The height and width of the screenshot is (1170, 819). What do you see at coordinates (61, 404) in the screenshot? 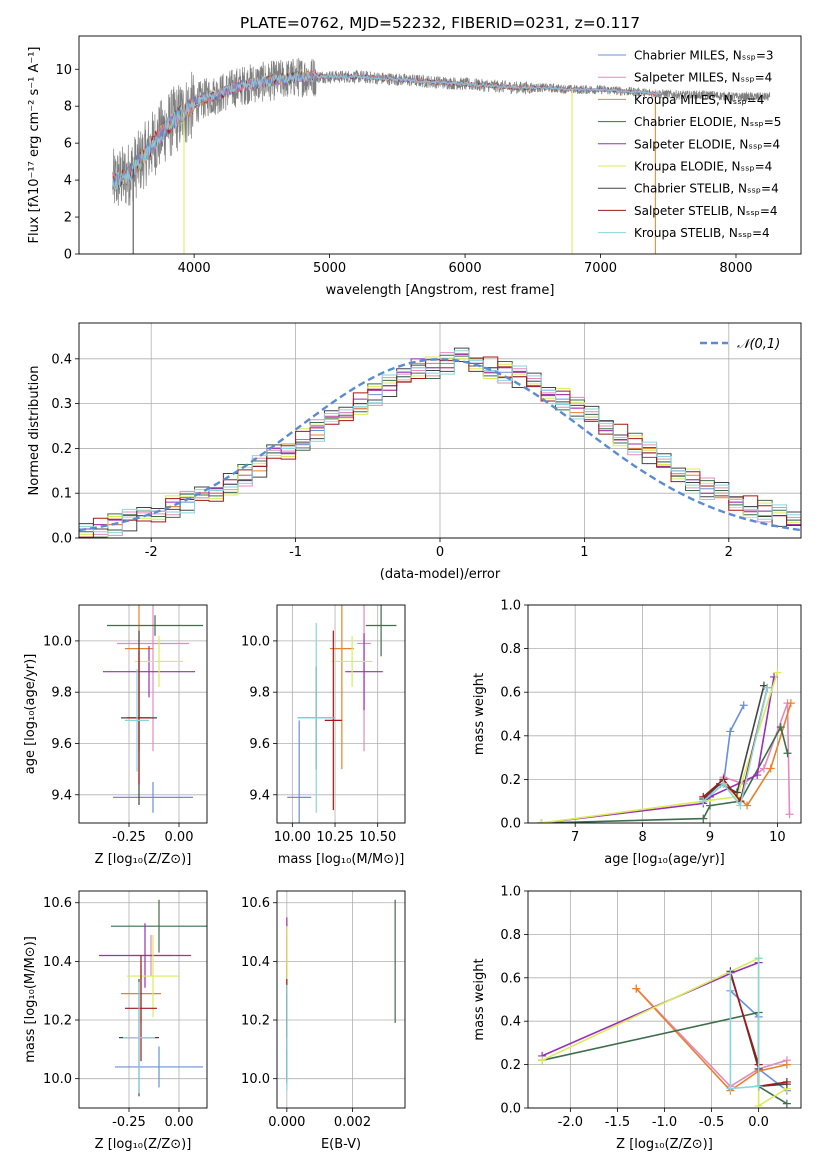
I see `tick-label-y: 0.3` at bounding box center [61, 404].